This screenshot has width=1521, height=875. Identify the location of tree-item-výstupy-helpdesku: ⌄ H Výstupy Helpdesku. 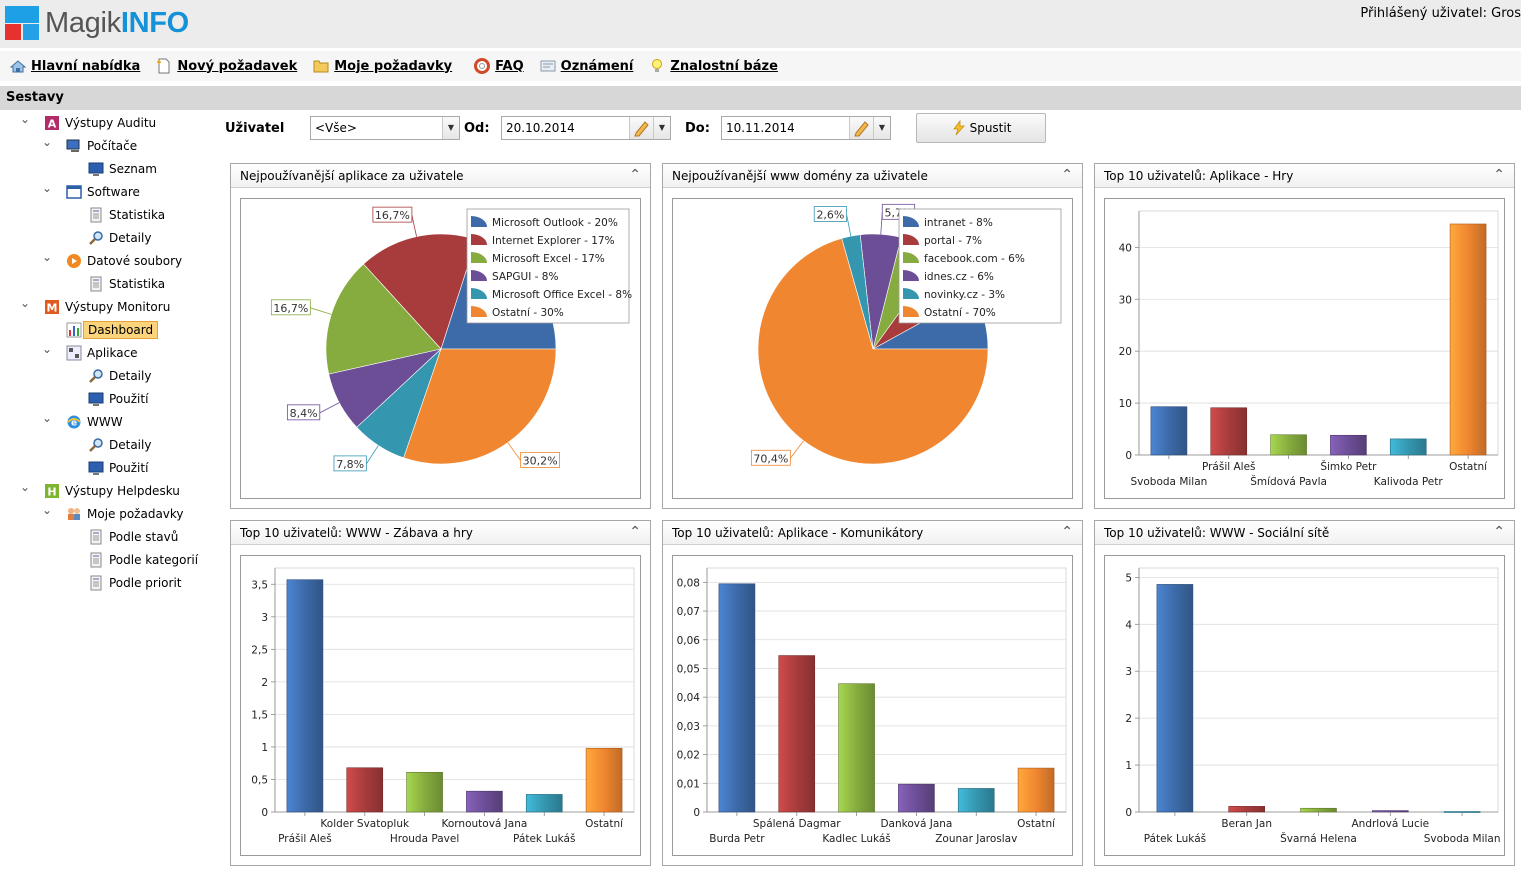
(100, 490).